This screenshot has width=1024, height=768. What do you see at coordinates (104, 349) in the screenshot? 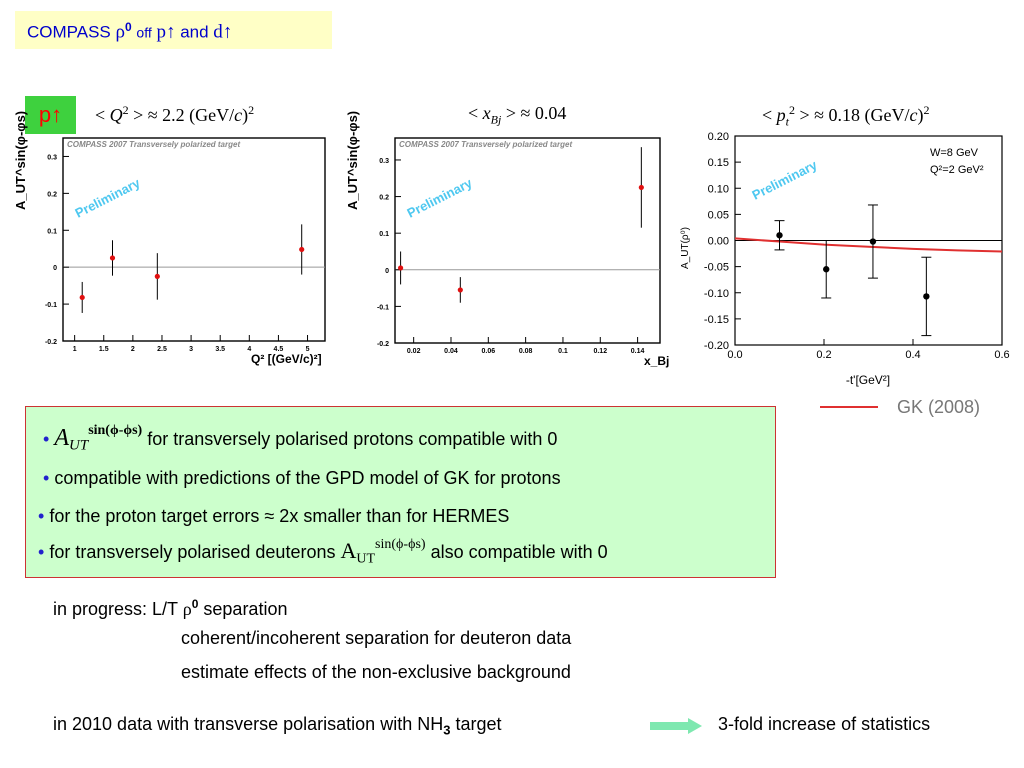
I see `x-tick-label: 1.5` at bounding box center [104, 349].